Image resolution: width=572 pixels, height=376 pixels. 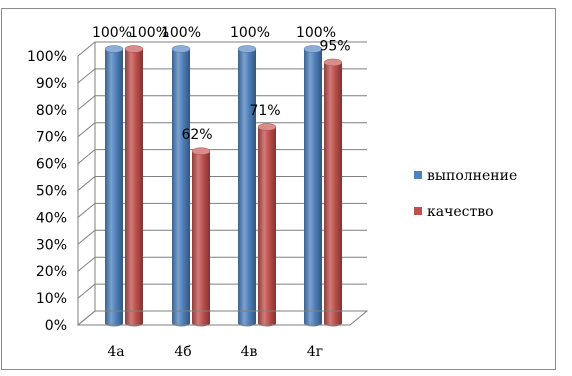 What do you see at coordinates (51, 165) in the screenshot?
I see `y-tick-label: 60%` at bounding box center [51, 165].